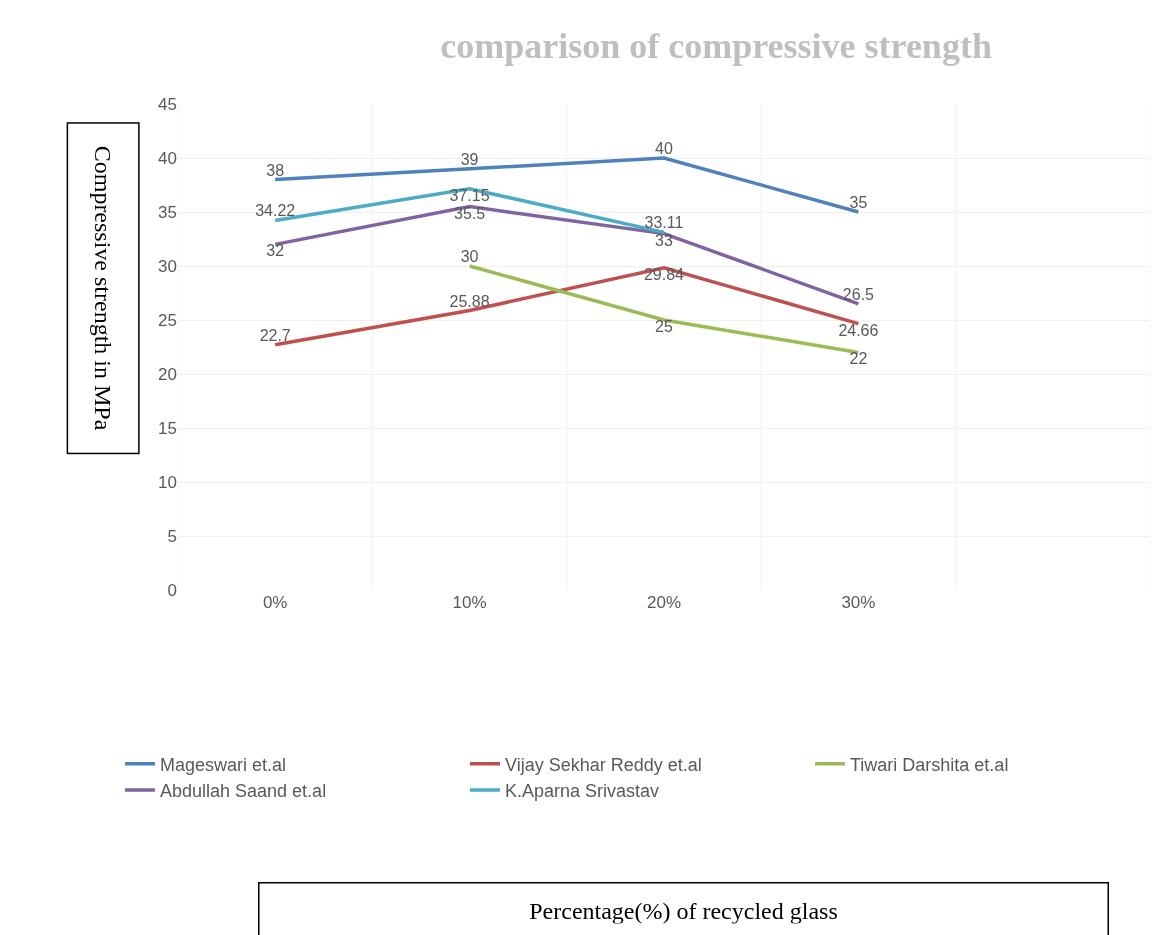 Image resolution: width=1155 pixels, height=935 pixels. Describe the element at coordinates (275, 170) in the screenshot. I see `data-label: 38` at that location.